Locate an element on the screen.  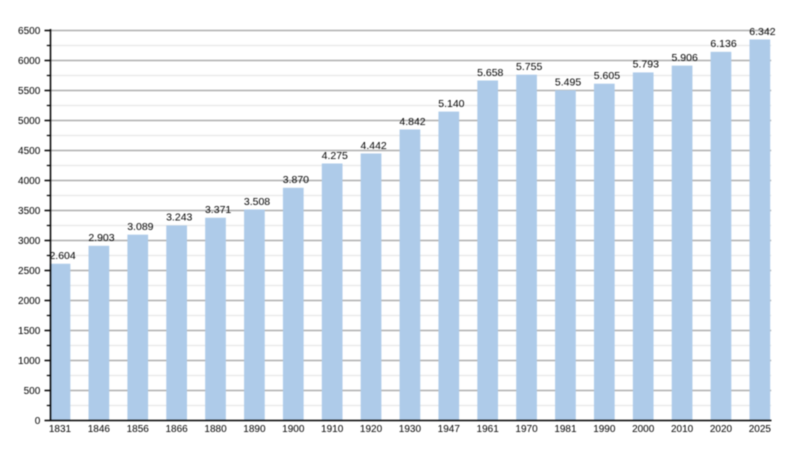
svg-text: 500 is located at coordinates (32, 391).